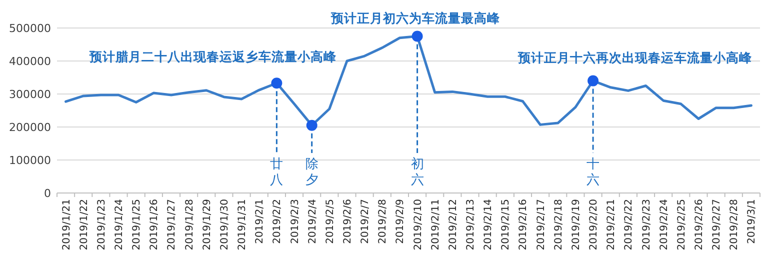  Describe the element at coordinates (576, 224) in the screenshot. I see `x-tick-label: 2019/2/19` at that location.